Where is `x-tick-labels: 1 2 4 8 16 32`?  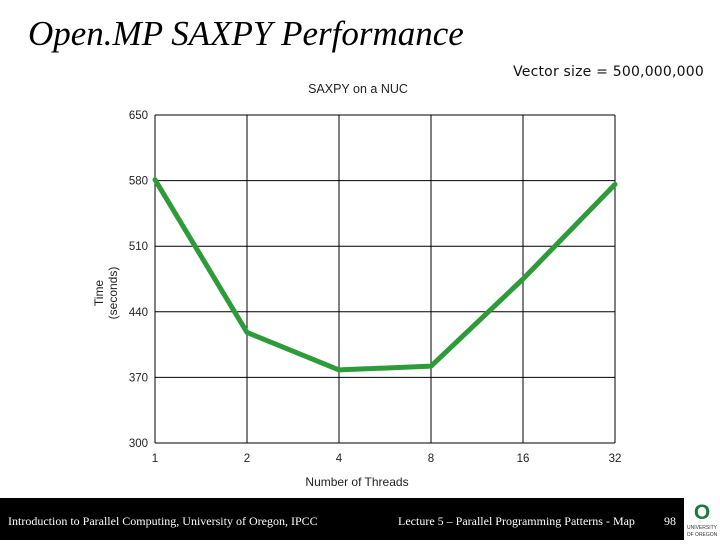
x-tick-labels: 1 2 4 8 16 32 is located at coordinates (387, 459).